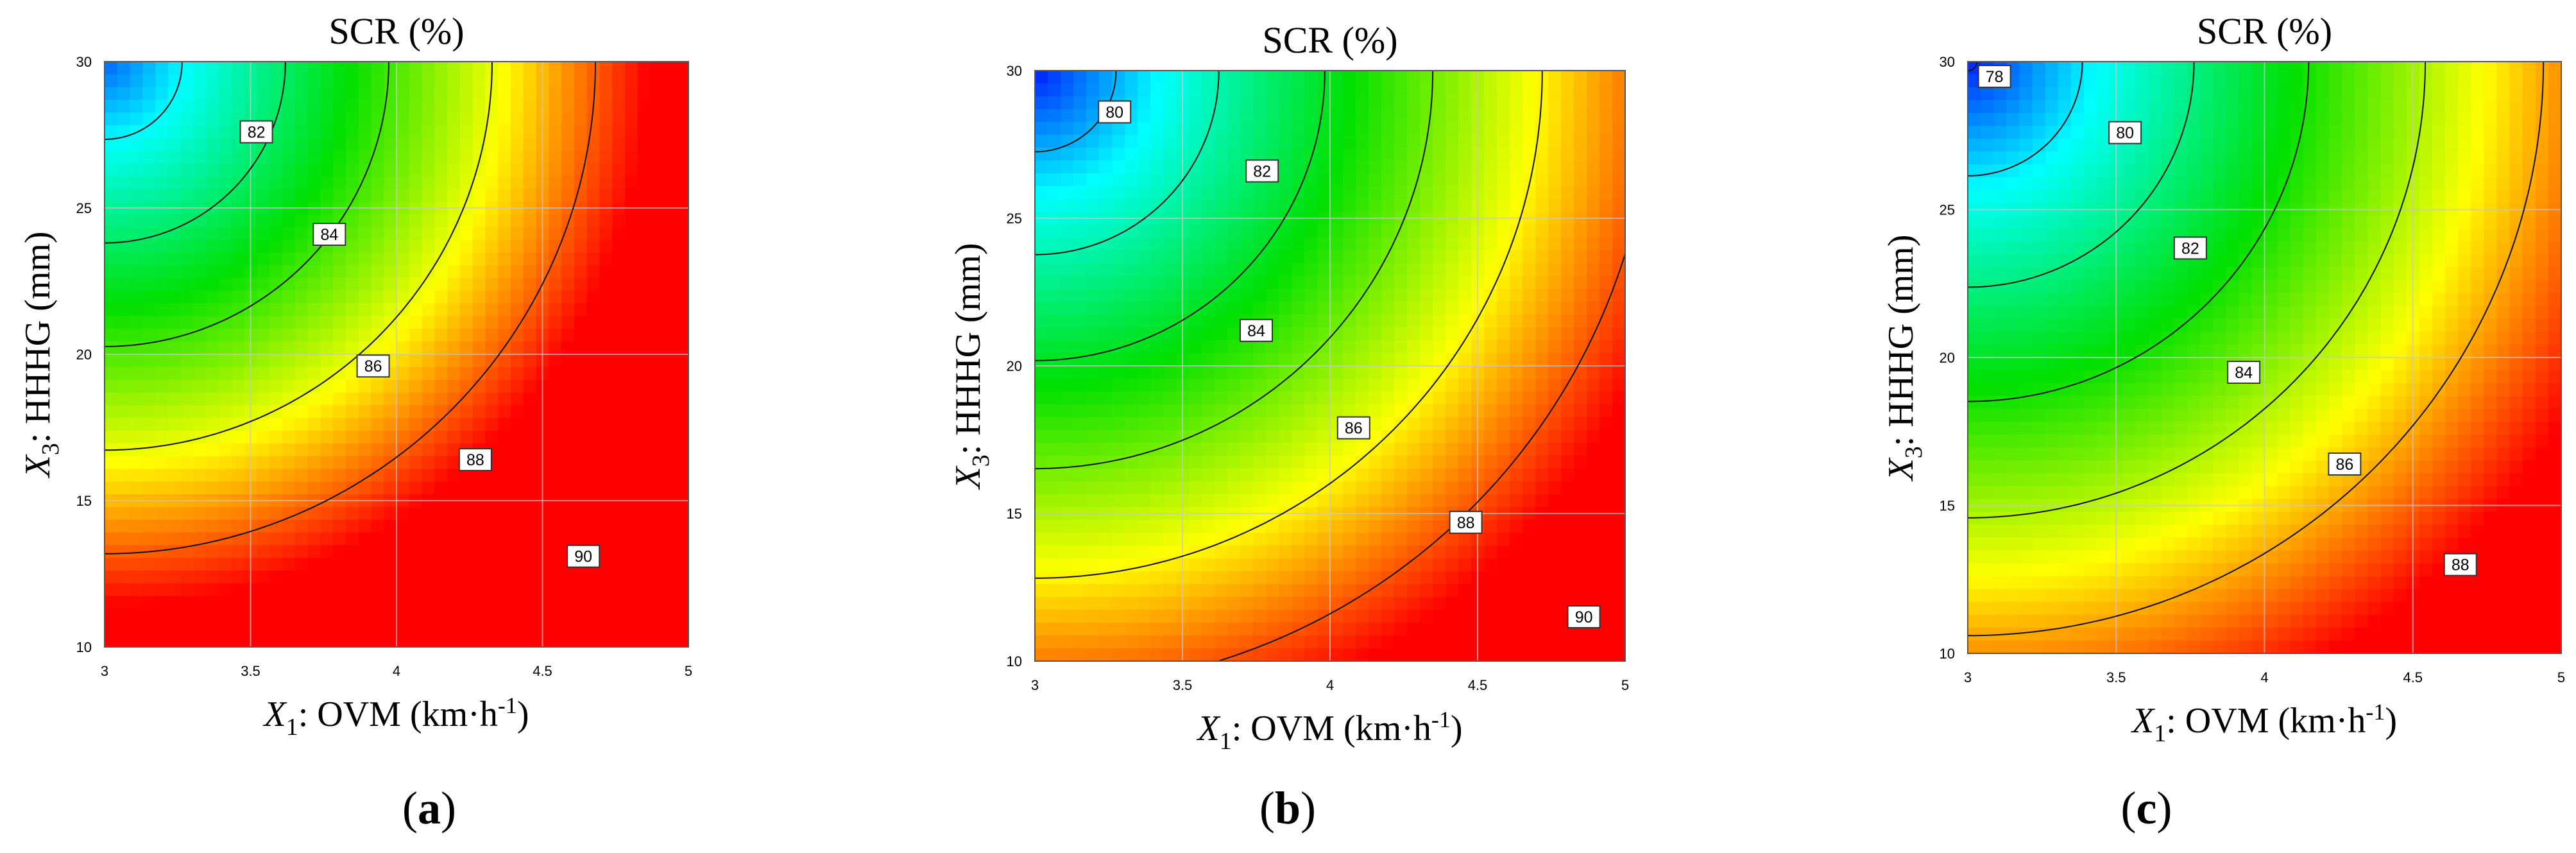 Image resolution: width=2576 pixels, height=853 pixels. I want to click on contour-label-82: 82, so click(256, 132).